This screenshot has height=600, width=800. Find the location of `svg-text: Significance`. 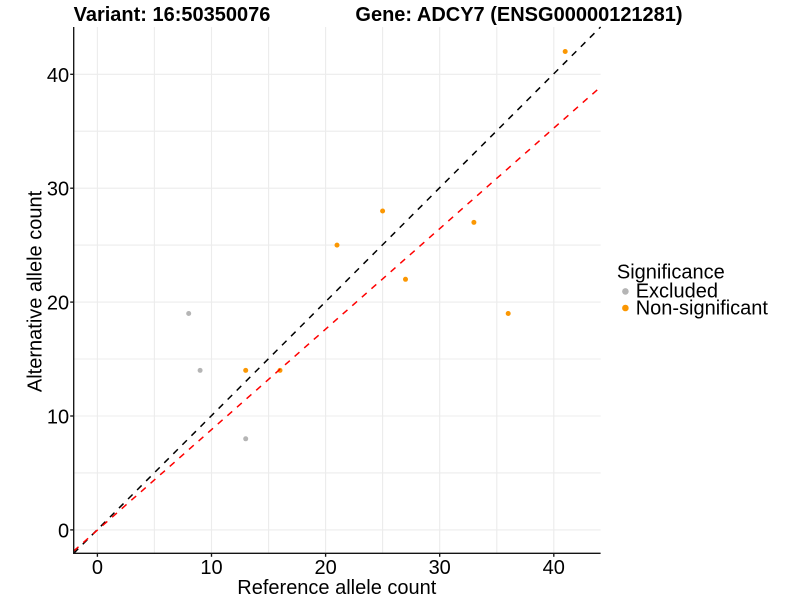

svg-text: Significance is located at coordinates (671, 272).